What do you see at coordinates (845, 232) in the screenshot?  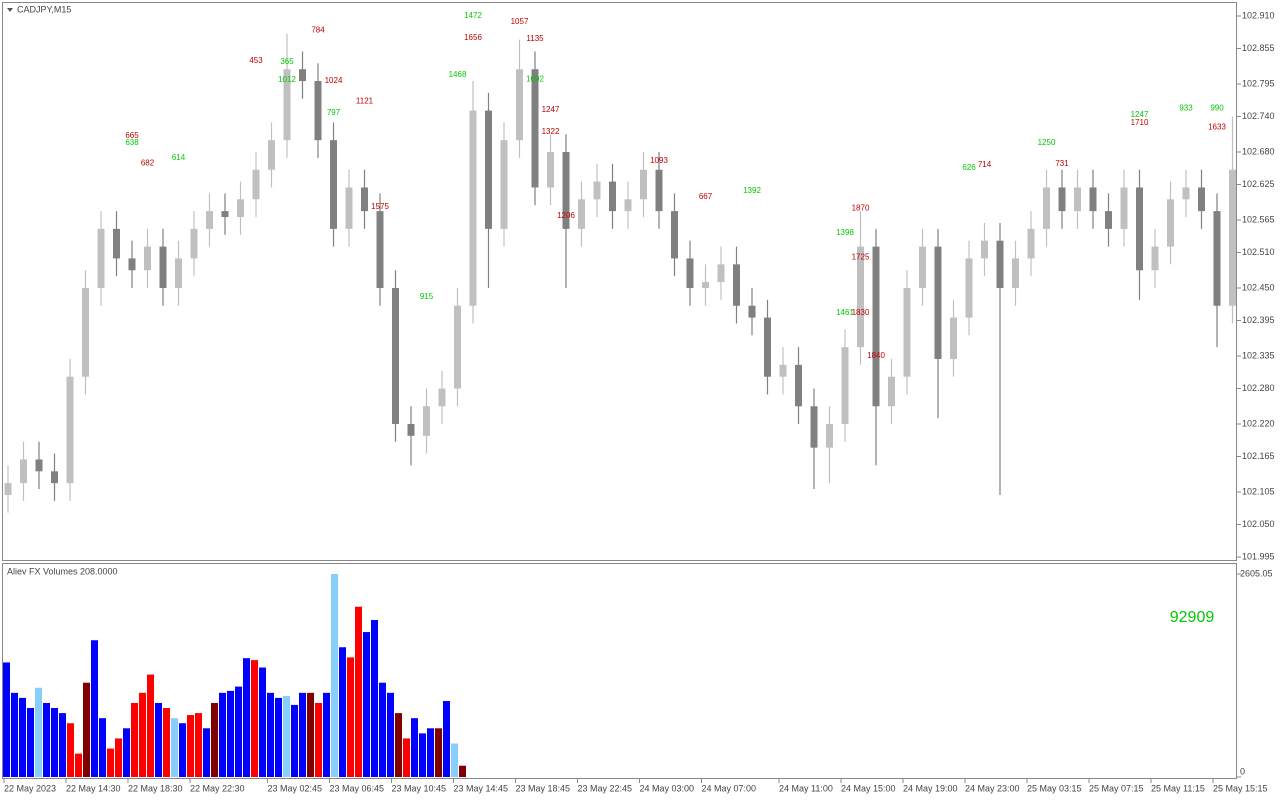 I see `volume-count-label: 1398` at bounding box center [845, 232].